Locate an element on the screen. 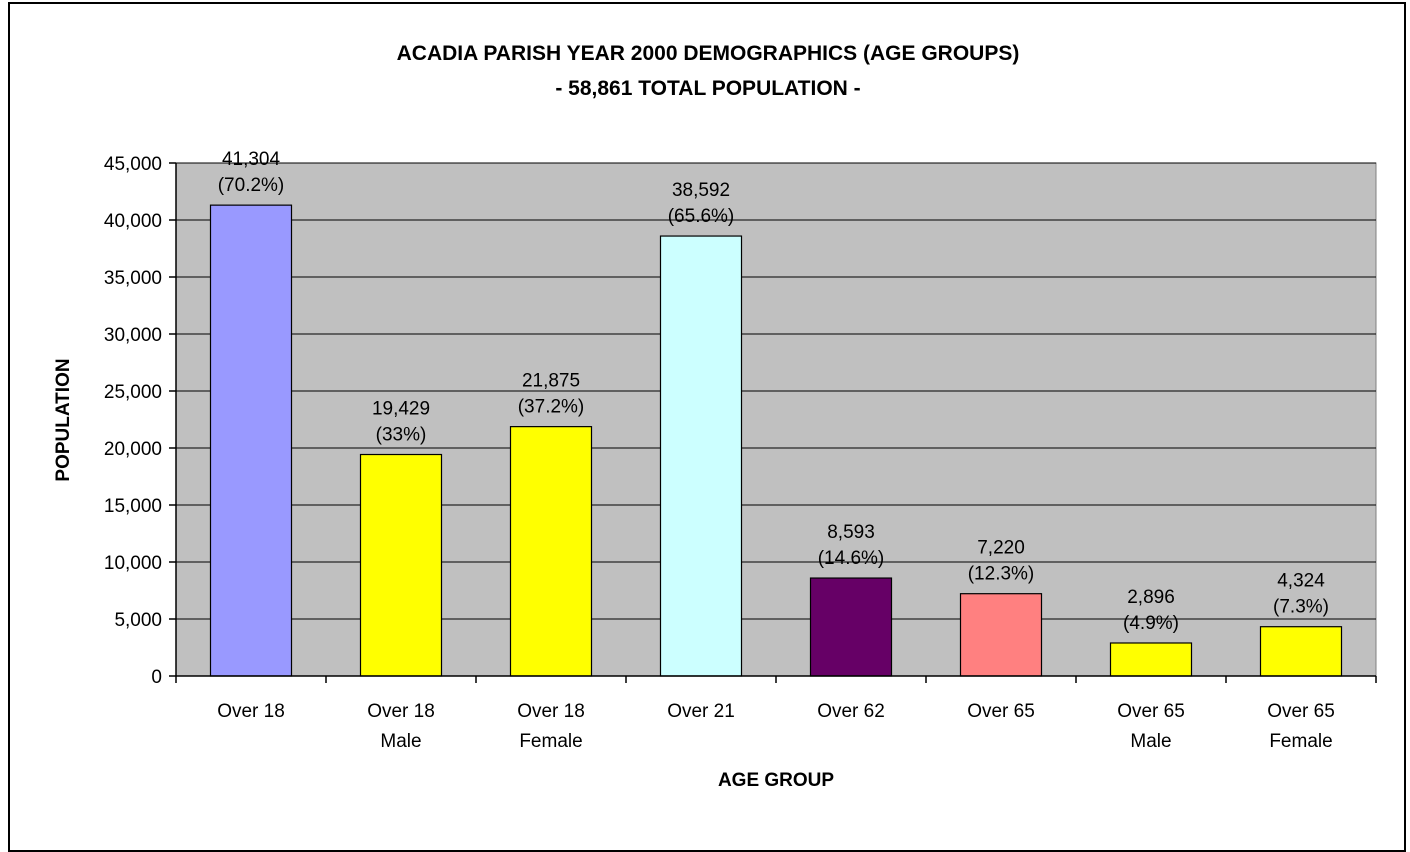 The height and width of the screenshot is (852, 1410). y-tick-label: 20,000 is located at coordinates (133, 449).